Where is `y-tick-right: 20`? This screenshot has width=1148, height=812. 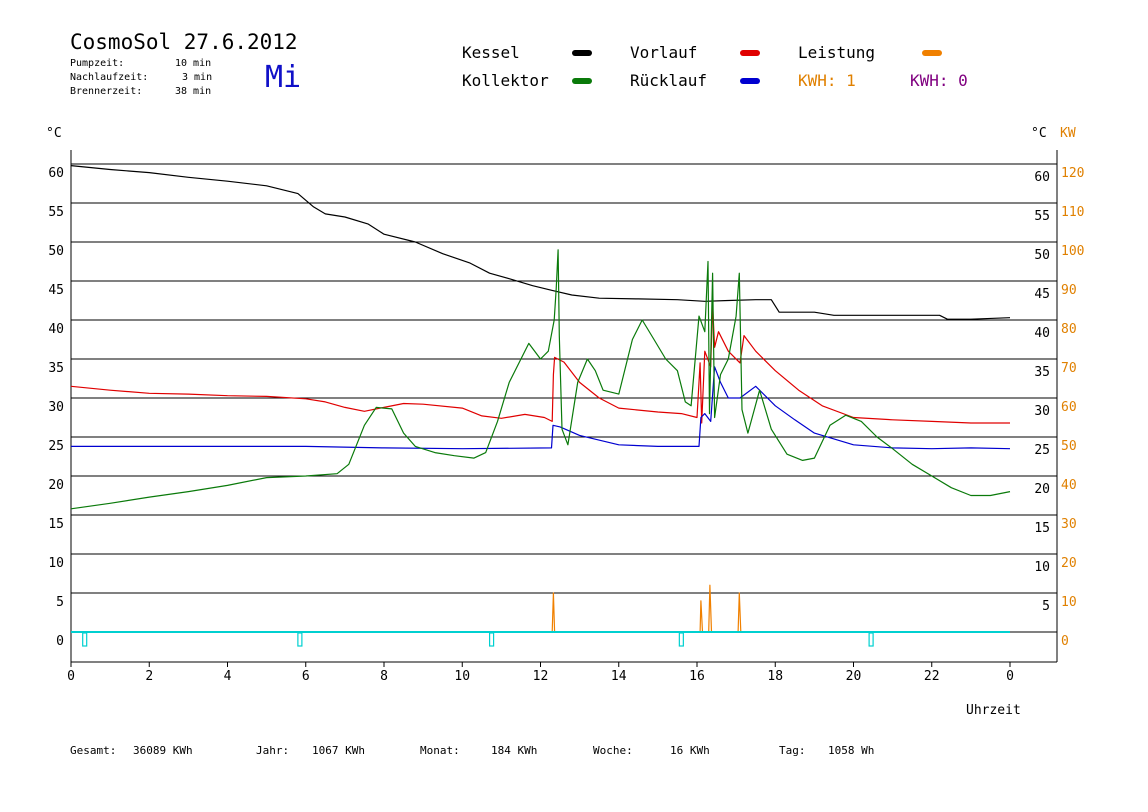 y-tick-right: 20 is located at coordinates (1042, 489).